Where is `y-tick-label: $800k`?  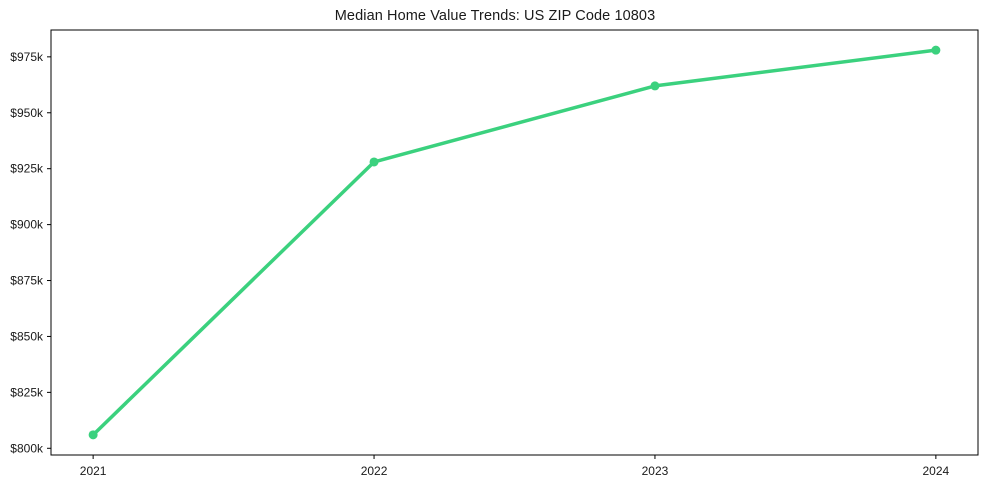 y-tick-label: $800k is located at coordinates (27, 448).